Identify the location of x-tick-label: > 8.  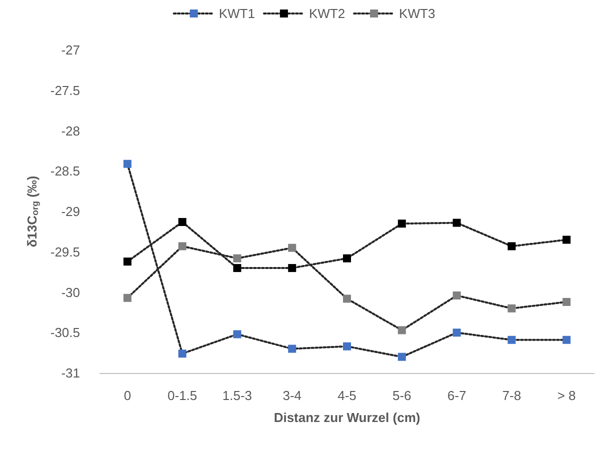
(566, 395).